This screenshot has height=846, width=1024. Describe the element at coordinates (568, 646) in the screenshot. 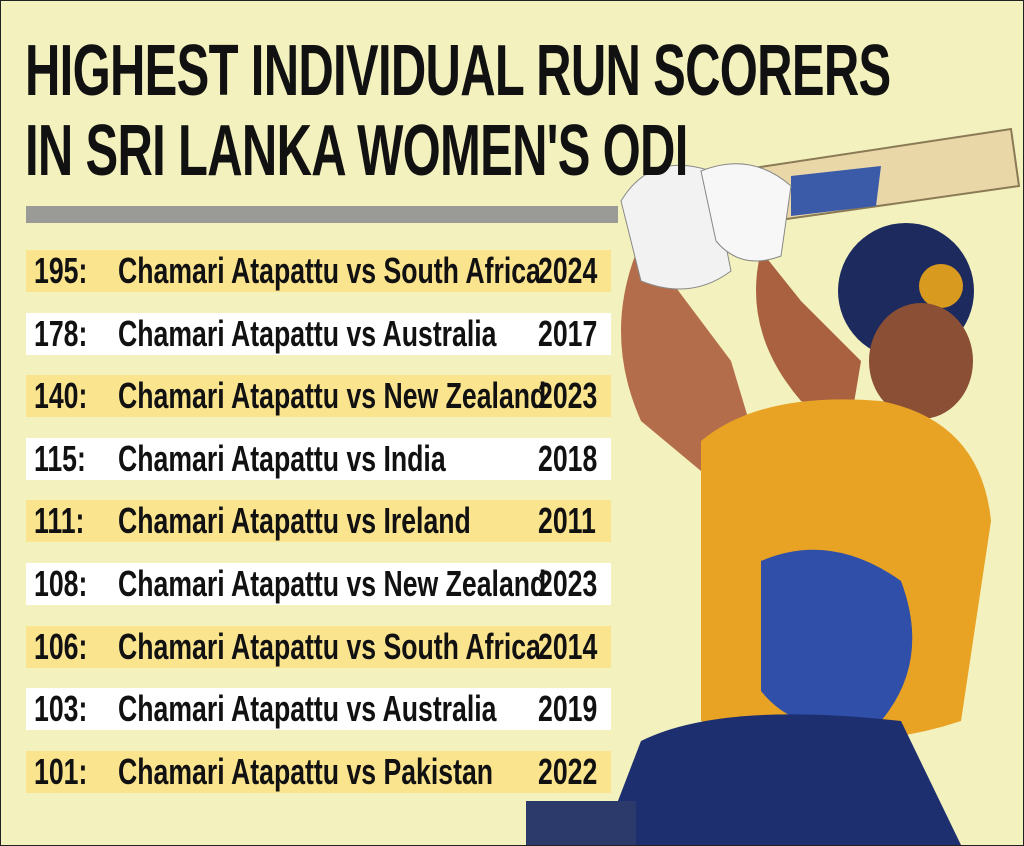

I see `year: 2014` at that location.